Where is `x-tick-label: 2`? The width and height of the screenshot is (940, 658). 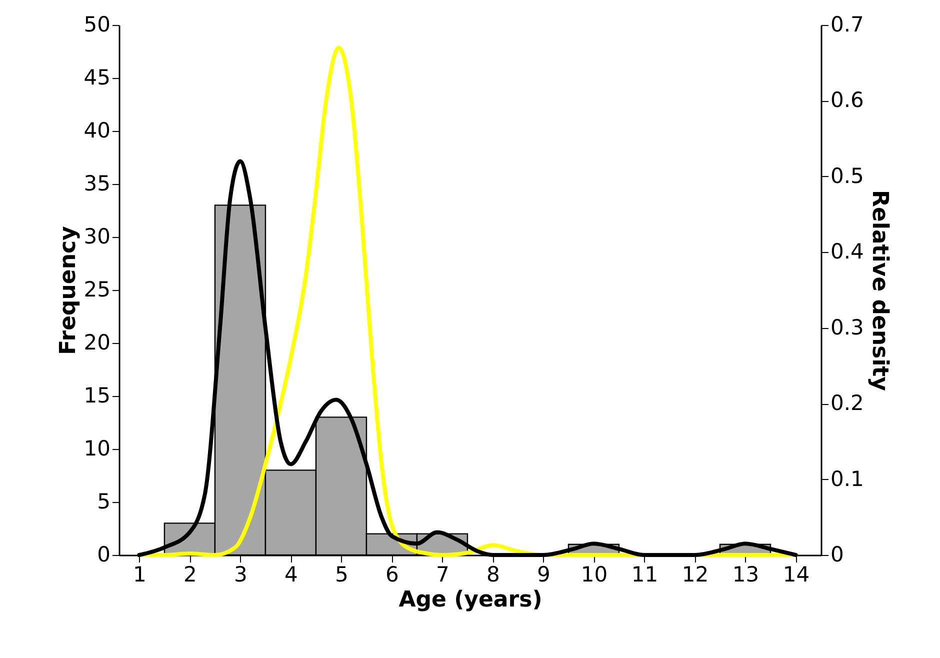 x-tick-label: 2 is located at coordinates (190, 574).